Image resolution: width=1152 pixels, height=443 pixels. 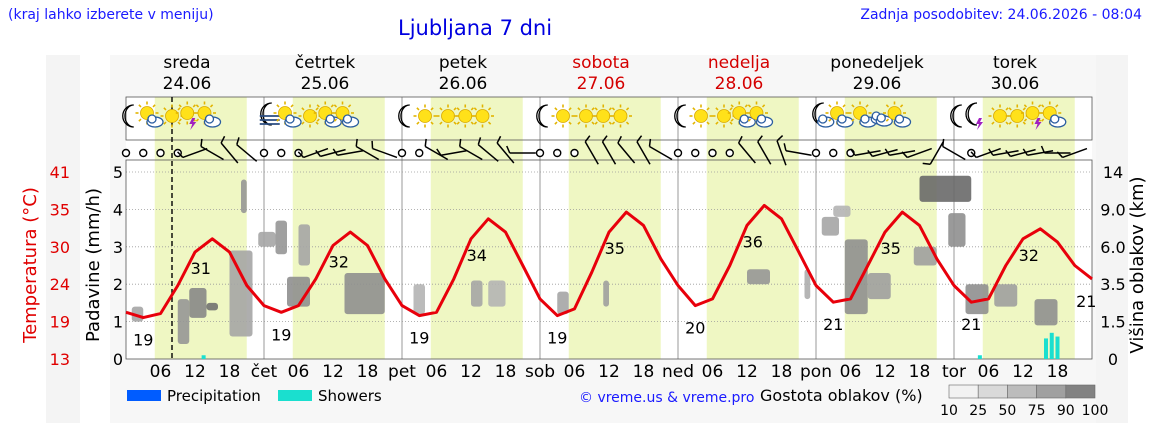 I want to click on temperature-label: 34, so click(x=477, y=255).